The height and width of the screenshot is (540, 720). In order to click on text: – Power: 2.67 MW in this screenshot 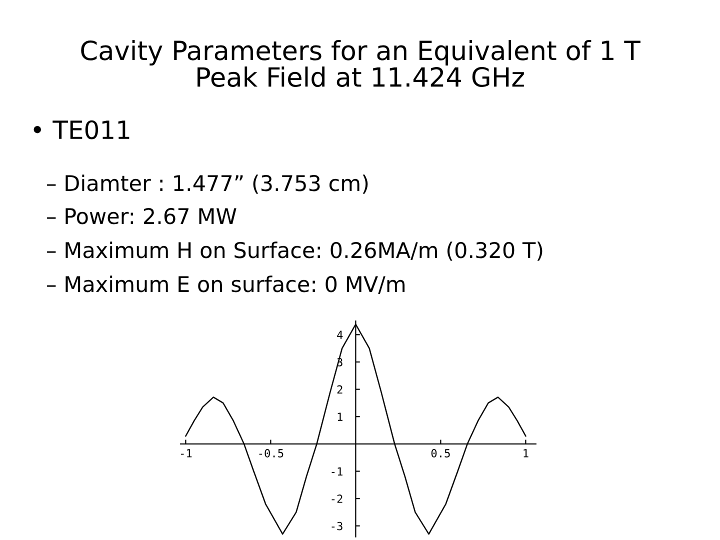, I will do `click(141, 216)`.